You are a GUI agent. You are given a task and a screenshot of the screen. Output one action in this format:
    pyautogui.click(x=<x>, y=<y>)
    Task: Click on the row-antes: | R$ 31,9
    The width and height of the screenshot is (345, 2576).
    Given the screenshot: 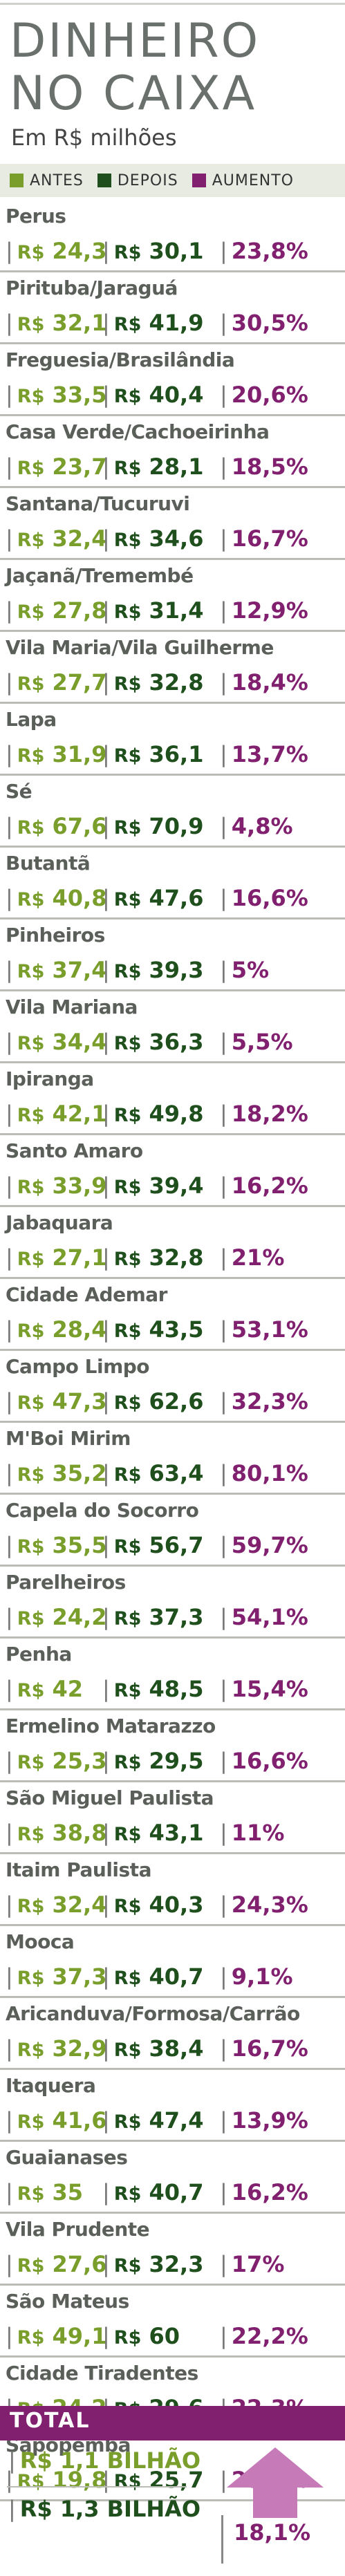 What is the action you would take?
    pyautogui.click(x=56, y=754)
    